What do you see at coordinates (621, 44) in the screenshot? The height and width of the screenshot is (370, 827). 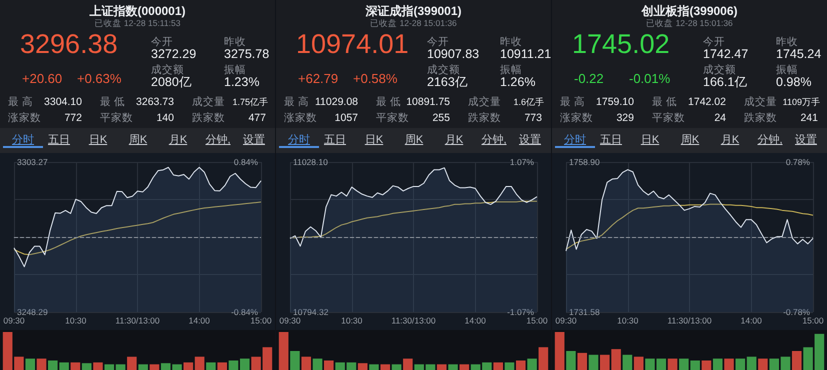 I see `text: 1745.02` at bounding box center [621, 44].